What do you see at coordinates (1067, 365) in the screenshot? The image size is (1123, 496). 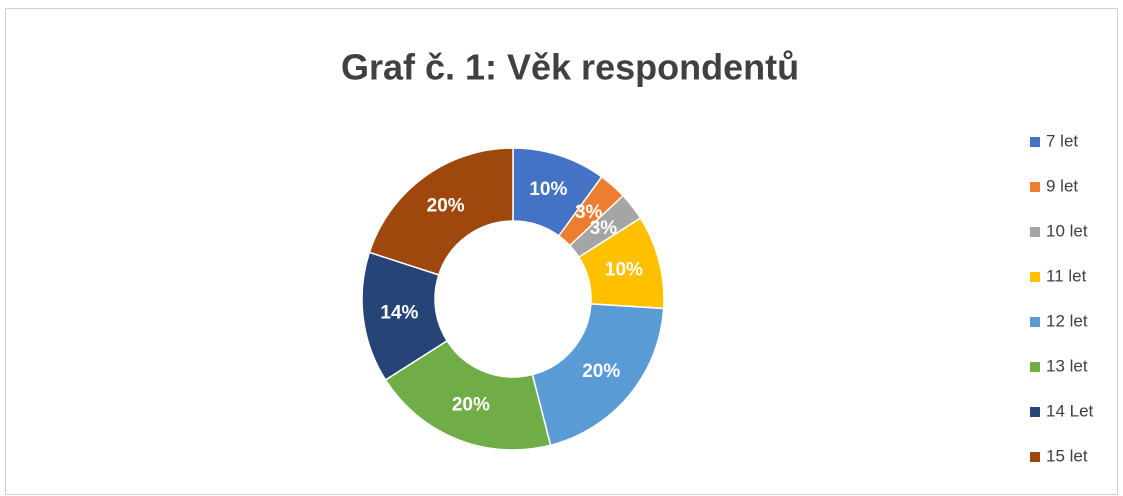 I see `legend-label: 13 let` at bounding box center [1067, 365].